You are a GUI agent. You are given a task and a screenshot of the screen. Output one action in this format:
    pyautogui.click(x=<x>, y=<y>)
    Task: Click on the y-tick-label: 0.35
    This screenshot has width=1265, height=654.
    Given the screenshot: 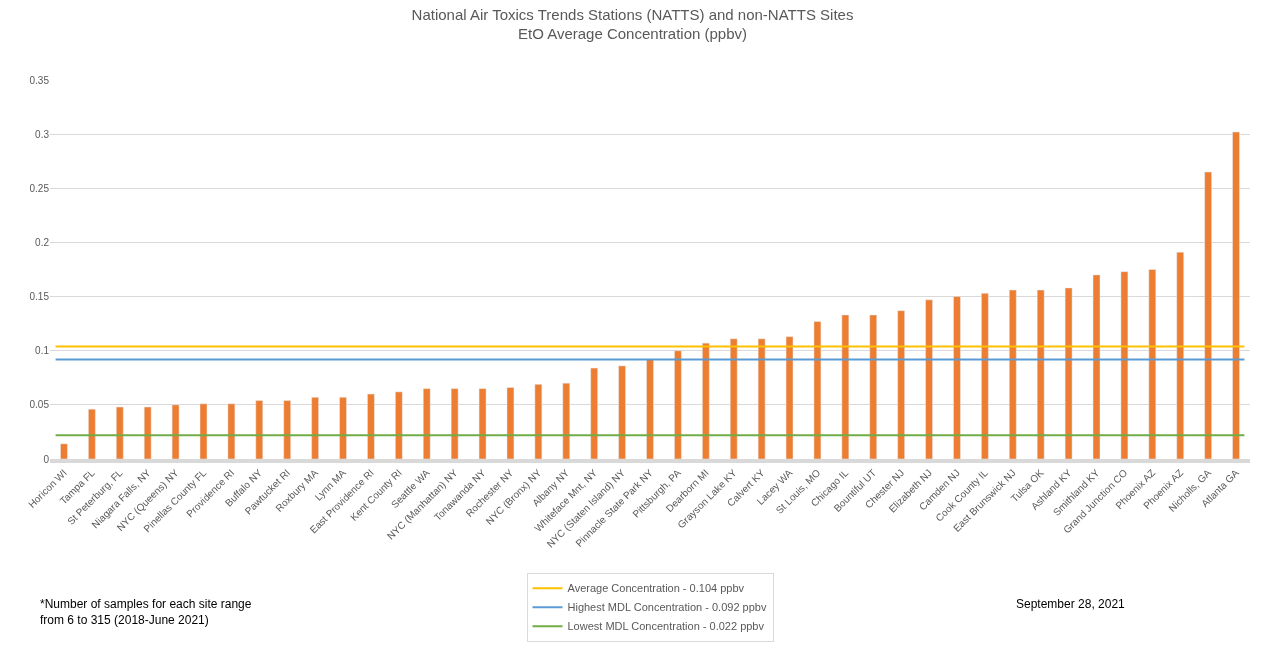 What is the action you would take?
    pyautogui.click(x=39, y=80)
    